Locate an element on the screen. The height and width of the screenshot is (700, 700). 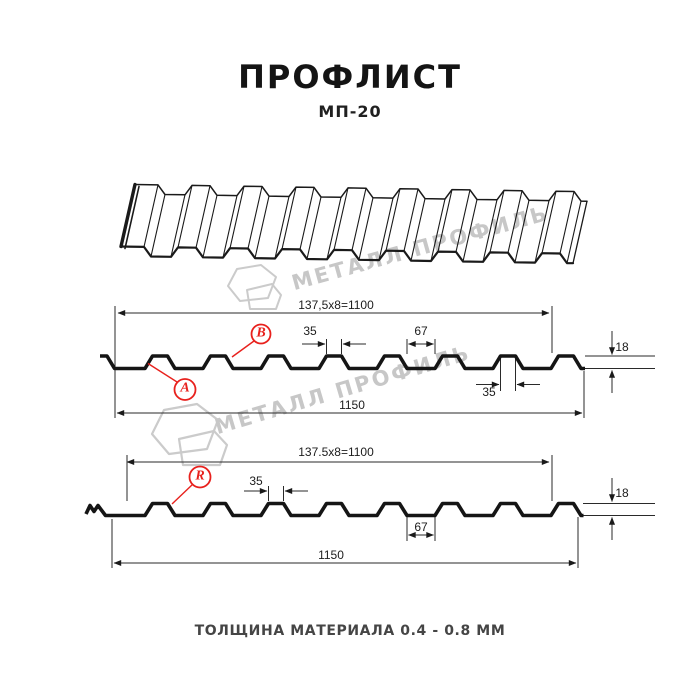
callout-a-label: A is located at coordinates (185, 388).